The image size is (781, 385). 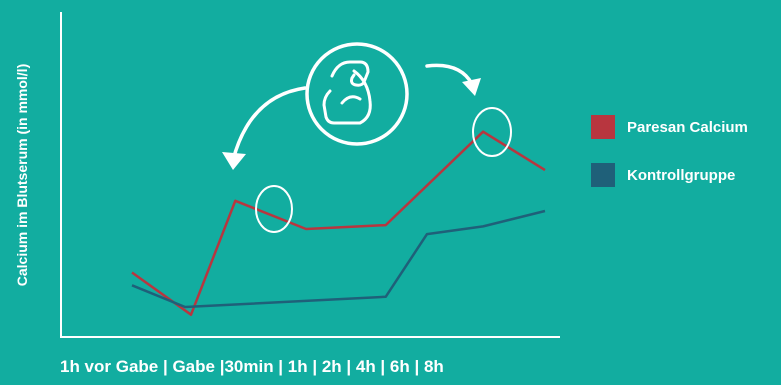 What do you see at coordinates (603, 127) in the screenshot?
I see `legend-swatch-paresan` at bounding box center [603, 127].